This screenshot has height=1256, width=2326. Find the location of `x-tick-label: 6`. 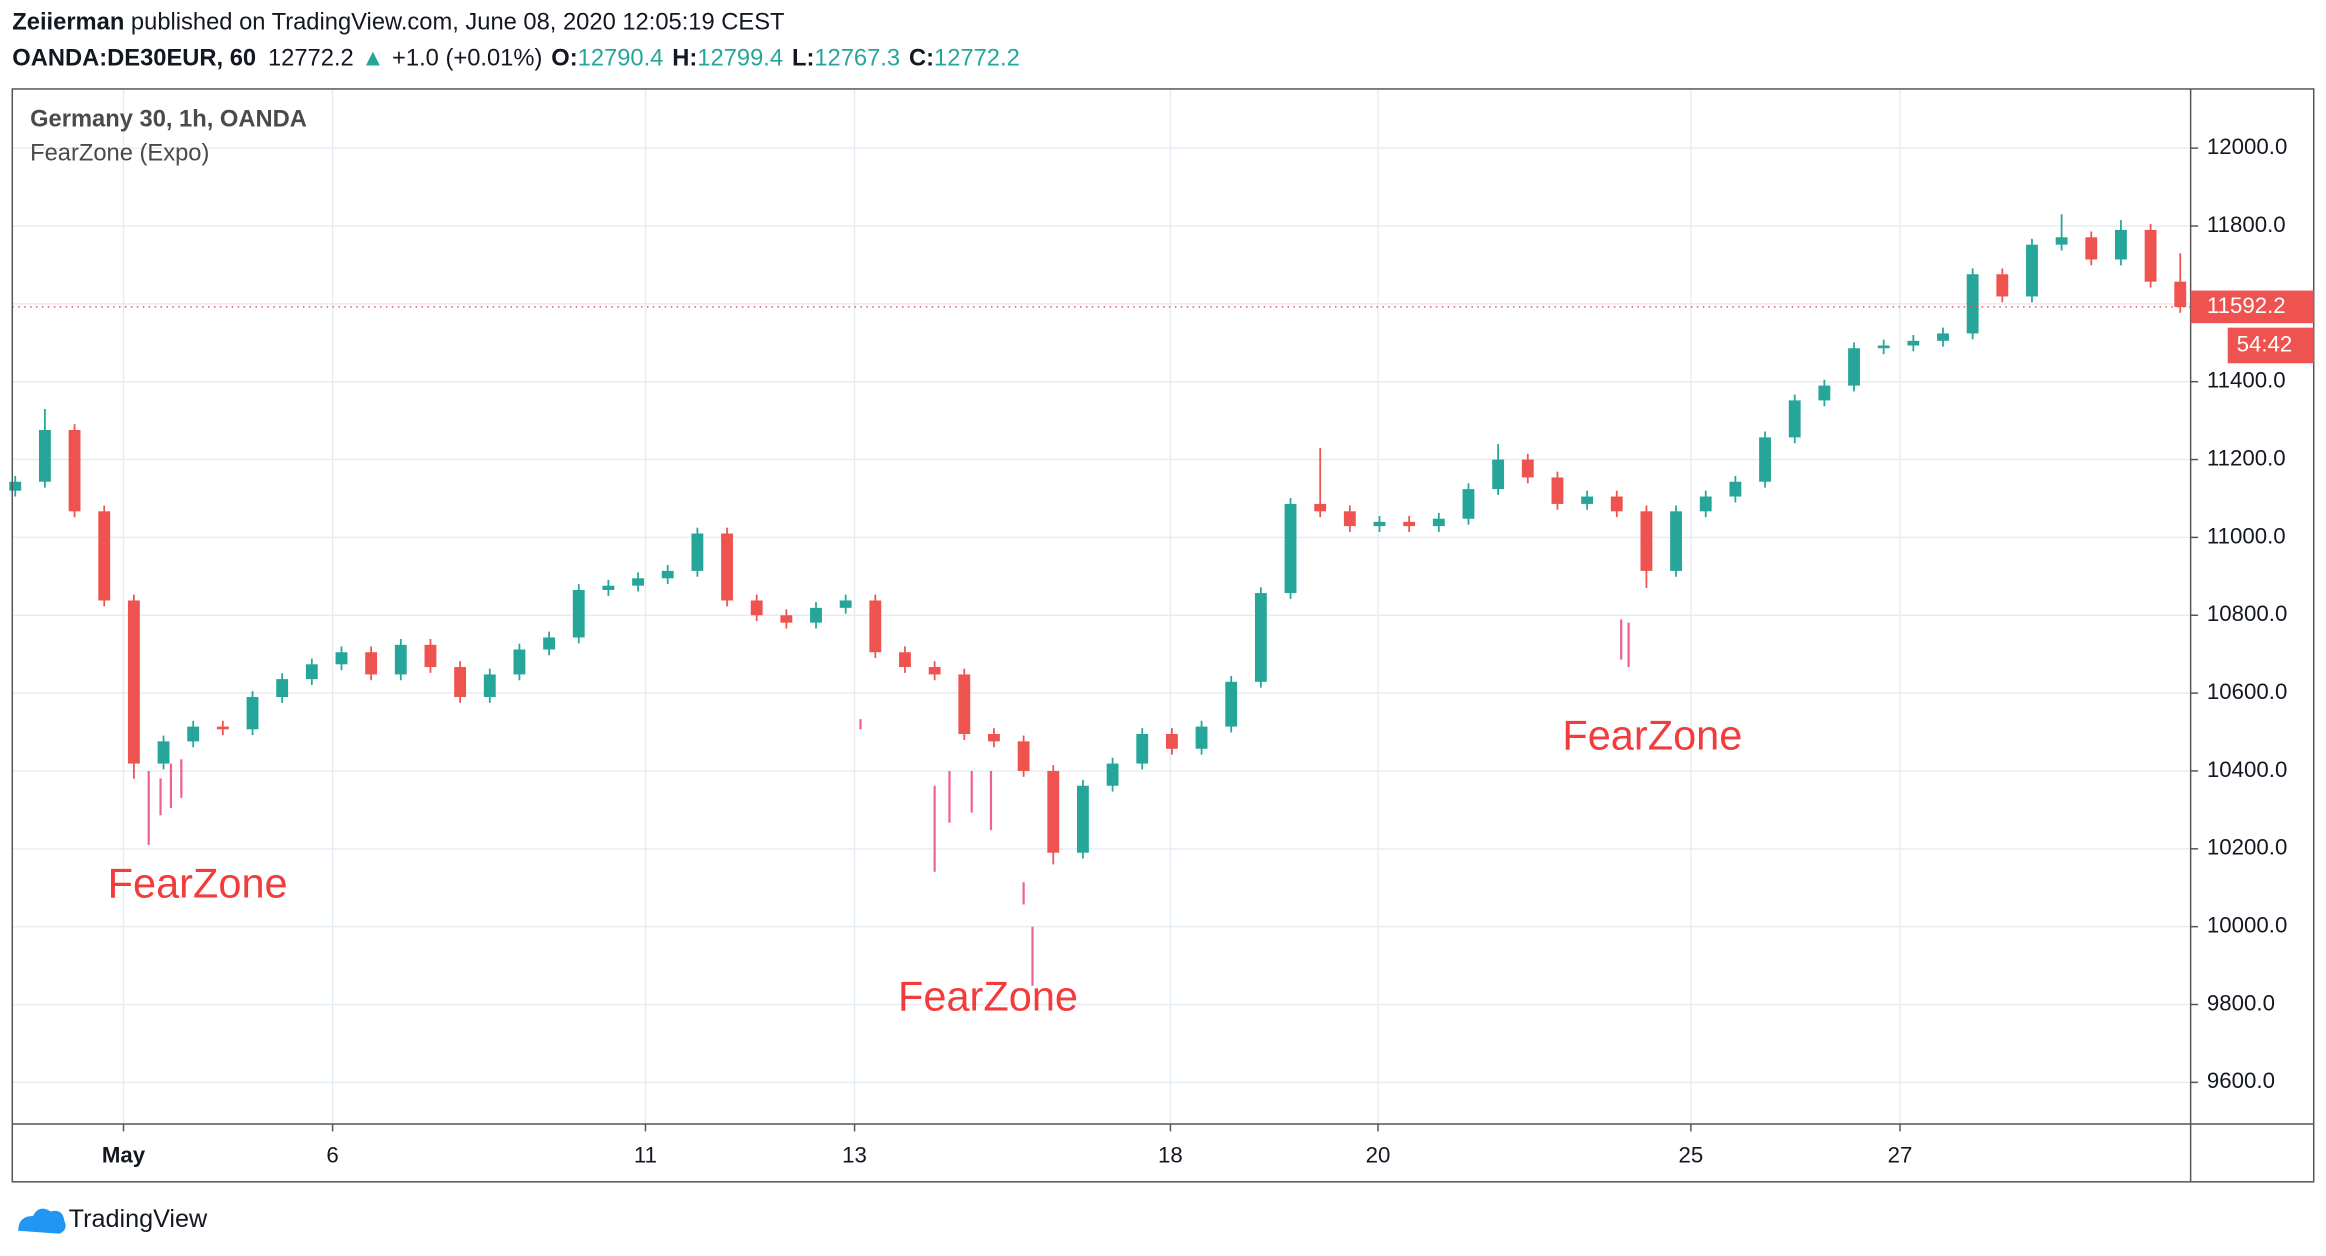

x-tick-label: 6 is located at coordinates (332, 1155).